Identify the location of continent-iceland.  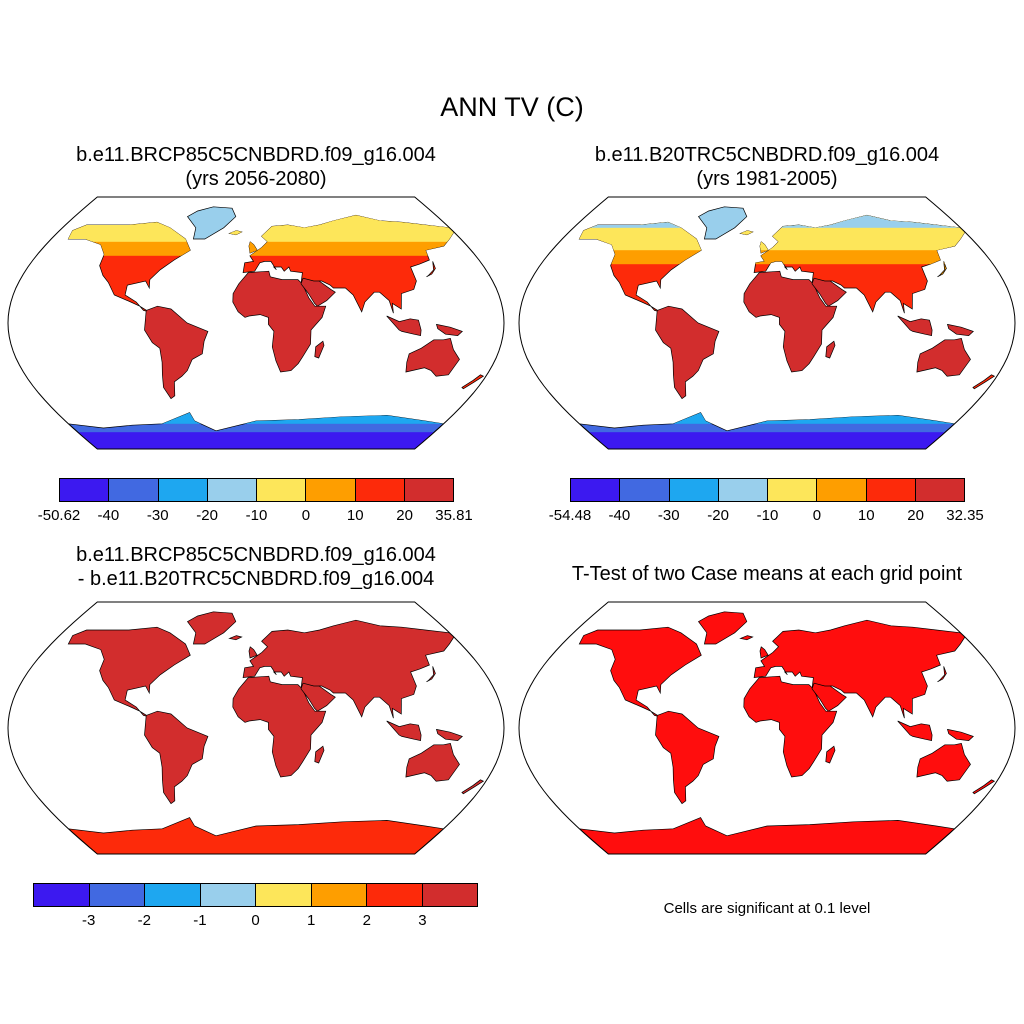
(235, 638).